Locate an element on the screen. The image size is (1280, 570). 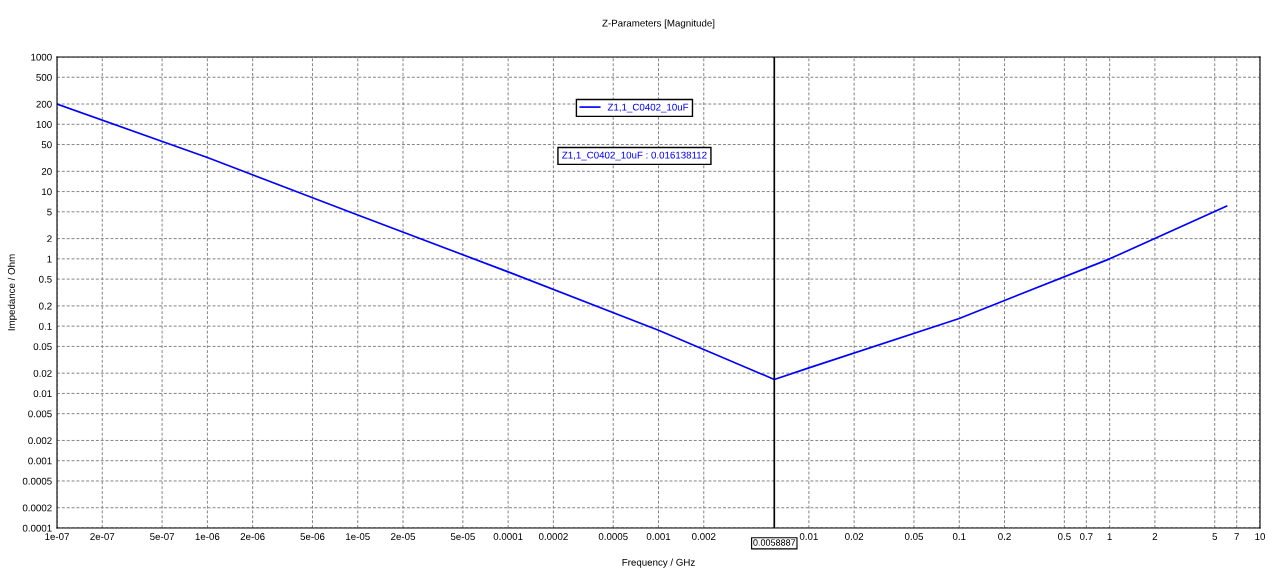
y-tick-label: 0.01 is located at coordinates (42, 394).